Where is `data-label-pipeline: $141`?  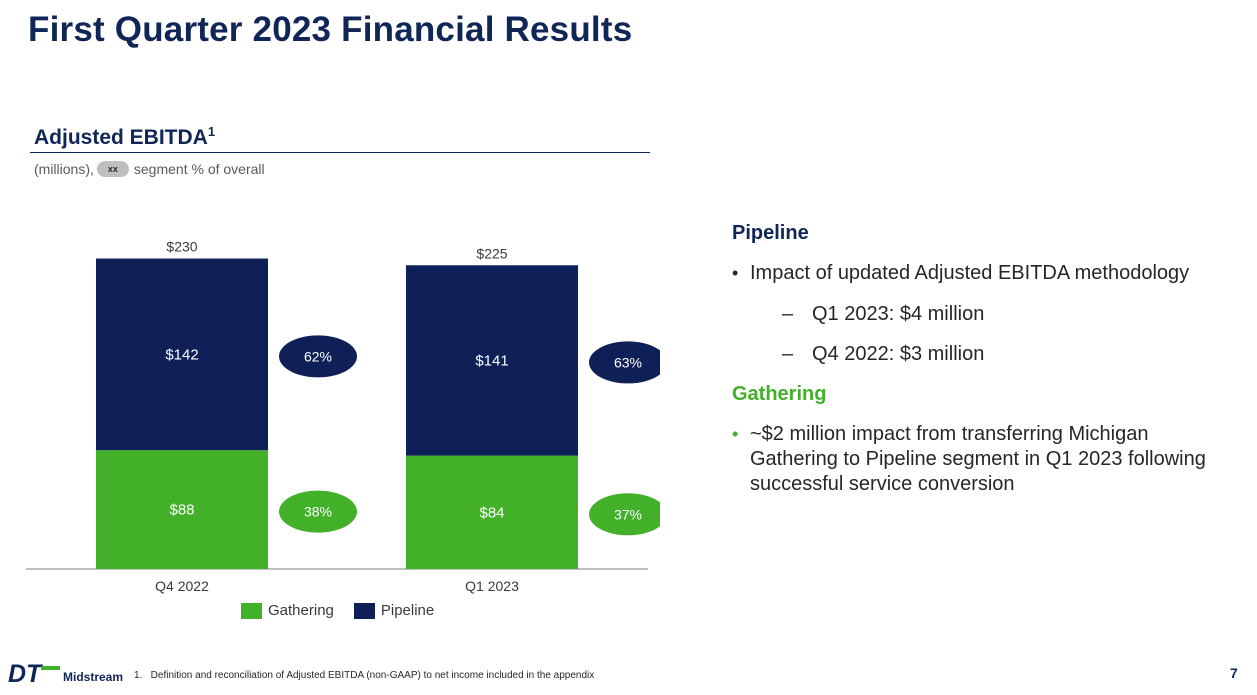 data-label-pipeline: $141 is located at coordinates (491, 360).